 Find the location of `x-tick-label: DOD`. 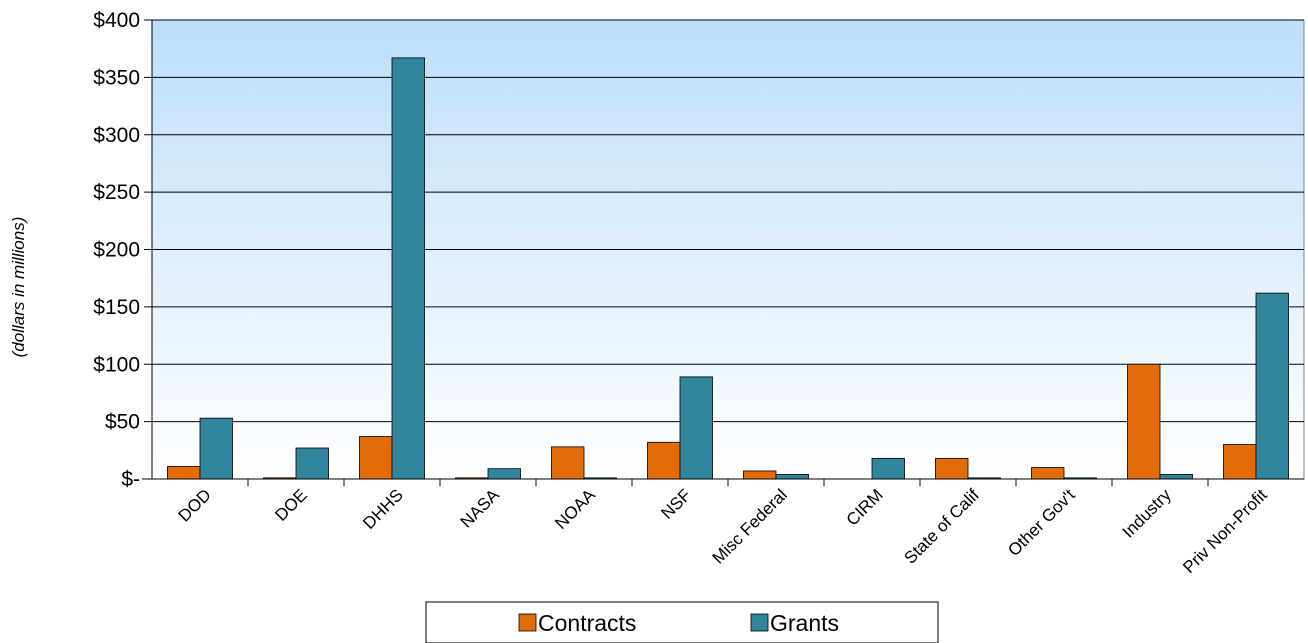

x-tick-label: DOD is located at coordinates (195, 505).